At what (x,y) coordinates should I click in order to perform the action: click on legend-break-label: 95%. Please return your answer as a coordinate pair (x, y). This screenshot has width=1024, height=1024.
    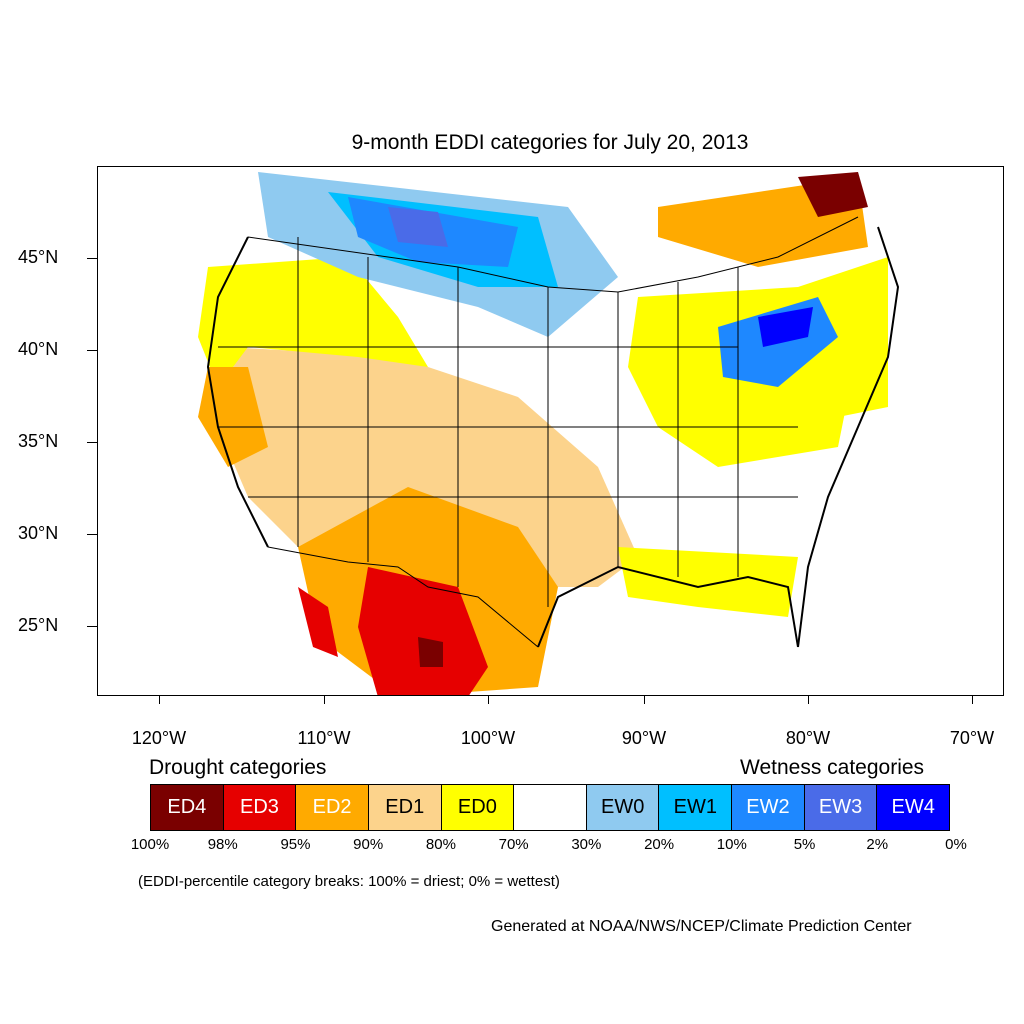
    Looking at the image, I should click on (295, 844).